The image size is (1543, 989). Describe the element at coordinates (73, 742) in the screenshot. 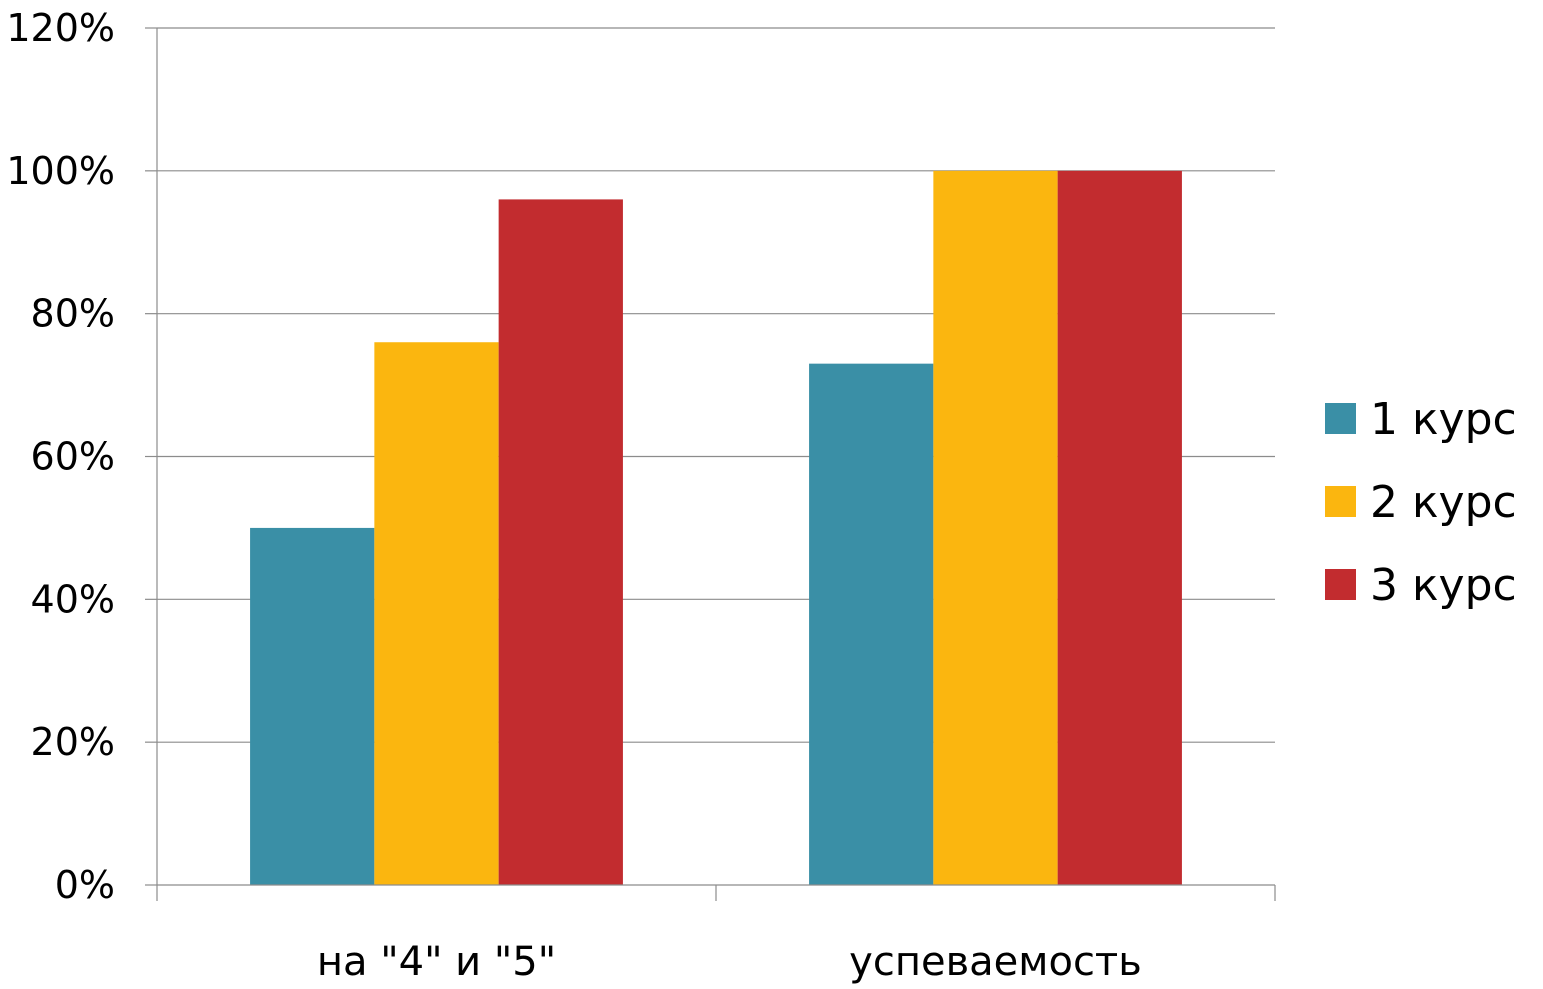

I see `y-tick-label: 20%` at that location.